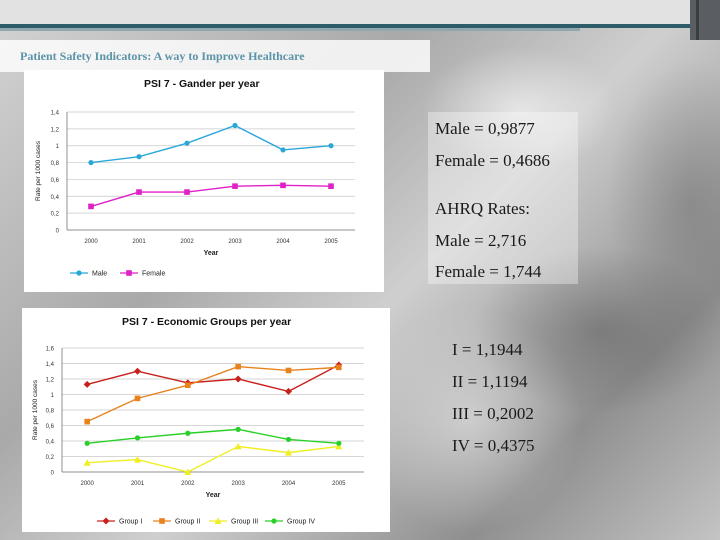  What do you see at coordinates (301, 522) in the screenshot?
I see `legend-label: Group IV` at bounding box center [301, 522].